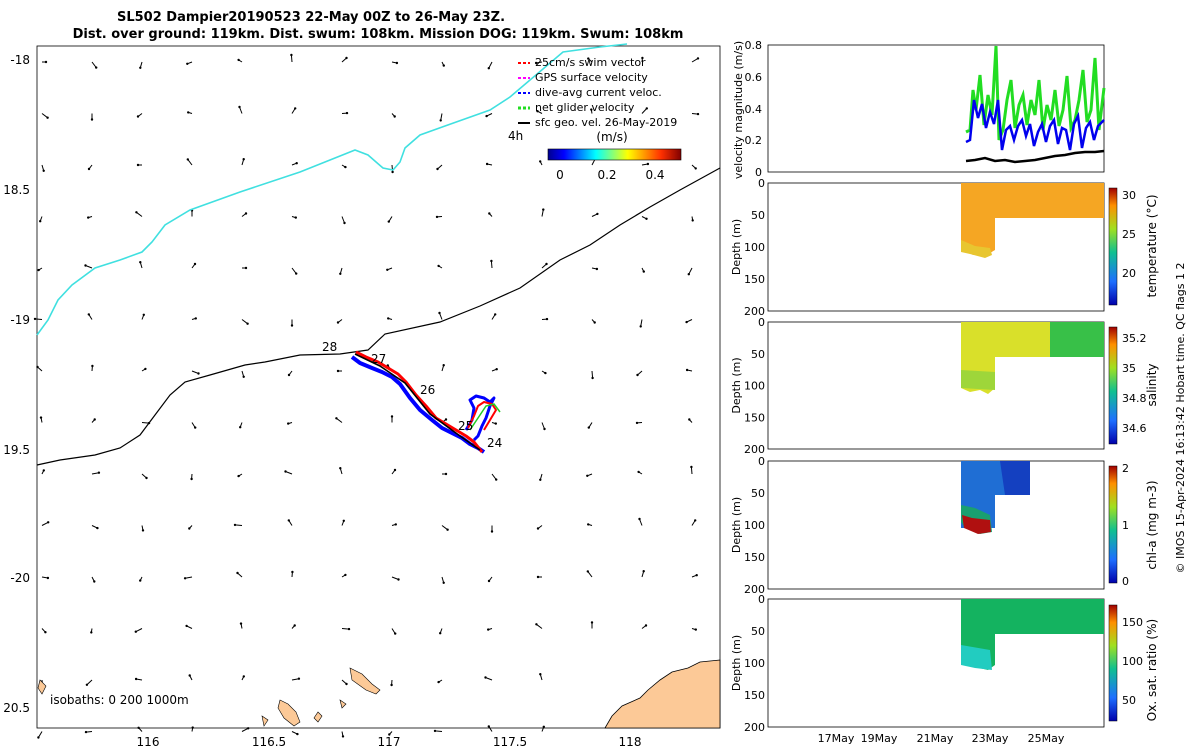  Describe the element at coordinates (963, 247) in the screenshot. I see `temperature-panel: 30 25 20 temperature (°C)` at that location.